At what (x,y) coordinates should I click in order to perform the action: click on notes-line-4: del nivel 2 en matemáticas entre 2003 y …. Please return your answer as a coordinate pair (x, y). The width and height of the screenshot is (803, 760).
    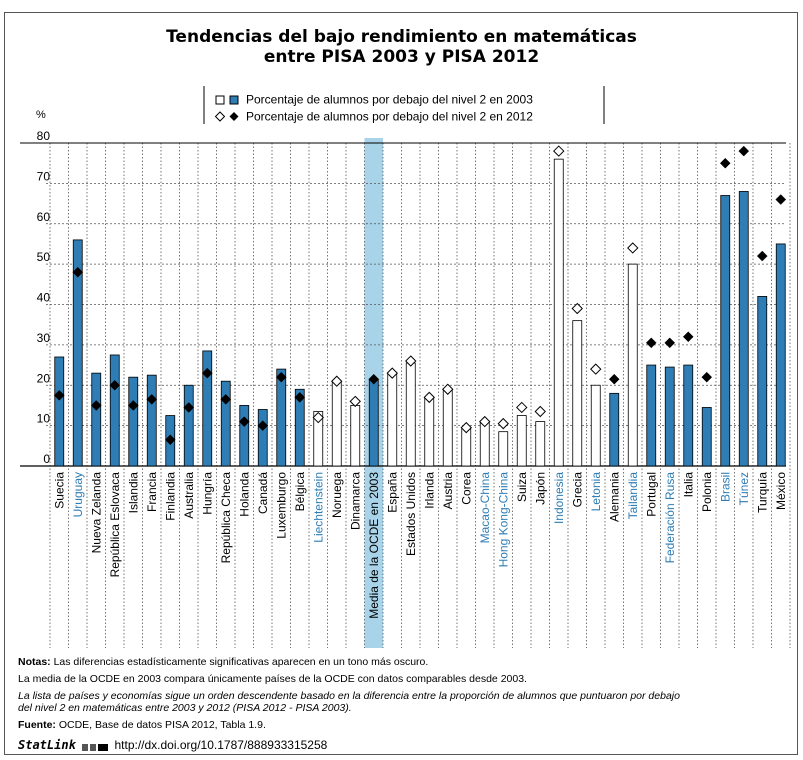
    Looking at the image, I should click on (185, 708).